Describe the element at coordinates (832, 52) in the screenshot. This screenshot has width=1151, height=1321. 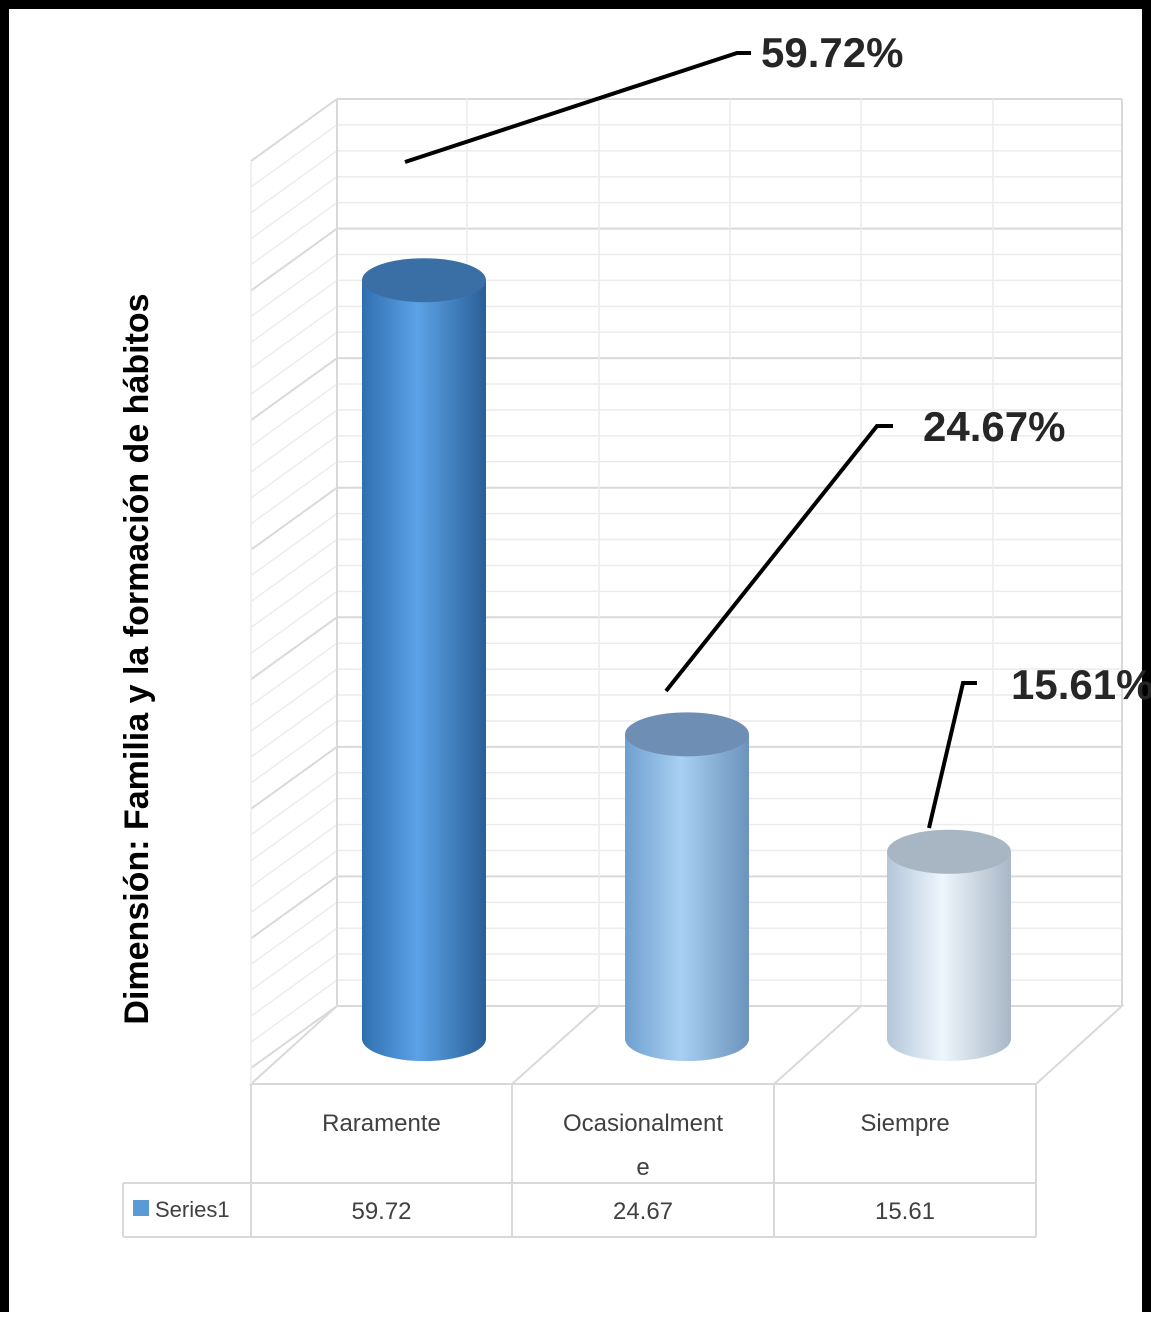
I see `data-label: 59.72%` at that location.